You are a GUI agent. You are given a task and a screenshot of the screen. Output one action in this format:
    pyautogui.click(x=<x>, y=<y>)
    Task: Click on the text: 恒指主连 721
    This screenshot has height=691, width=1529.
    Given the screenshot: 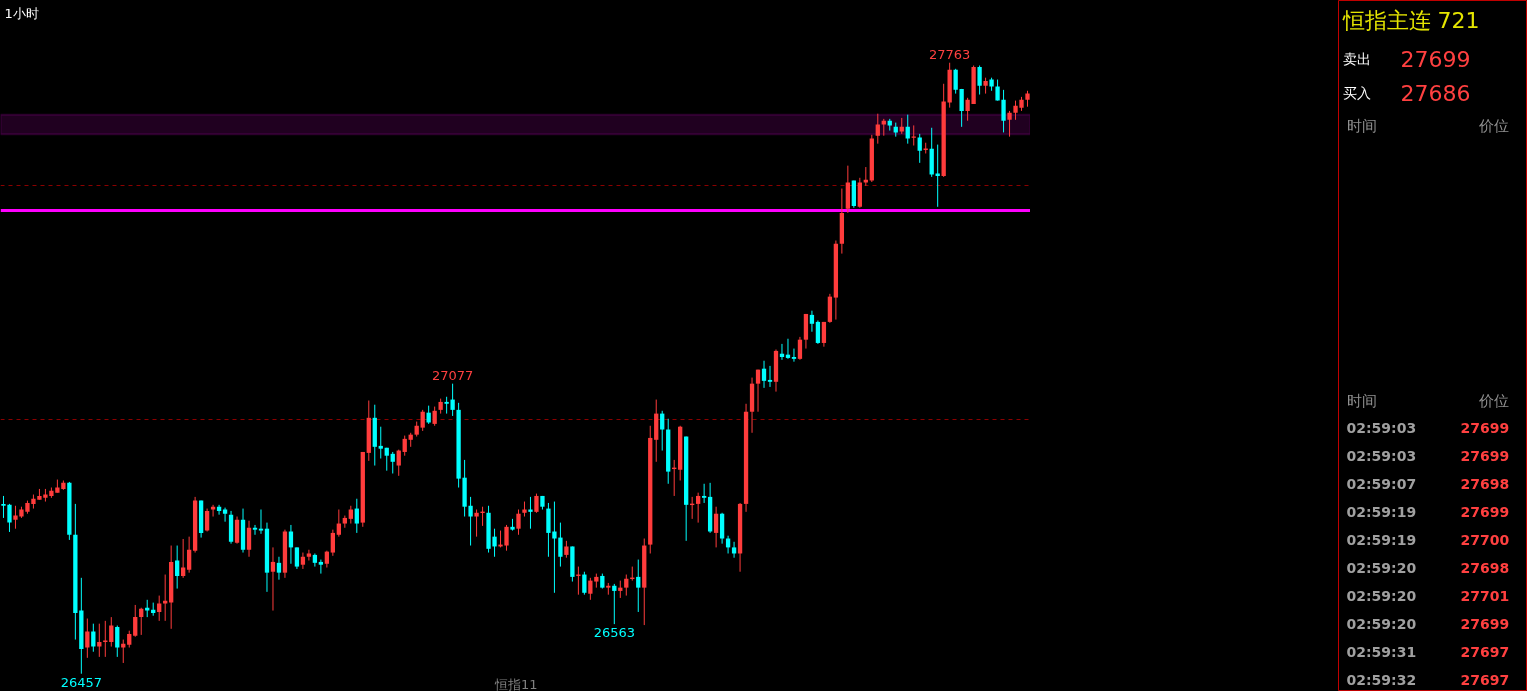 What is the action you would take?
    pyautogui.click(x=1410, y=20)
    